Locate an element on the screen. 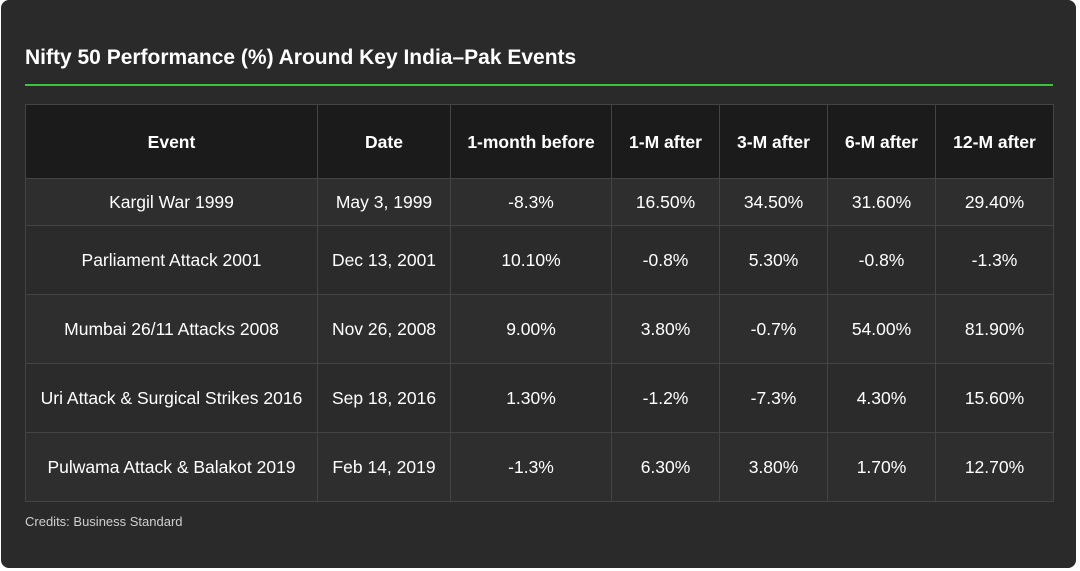 Image resolution: width=1080 pixels, height=571 pixels. cell-6m-after: 54.00% is located at coordinates (881, 329).